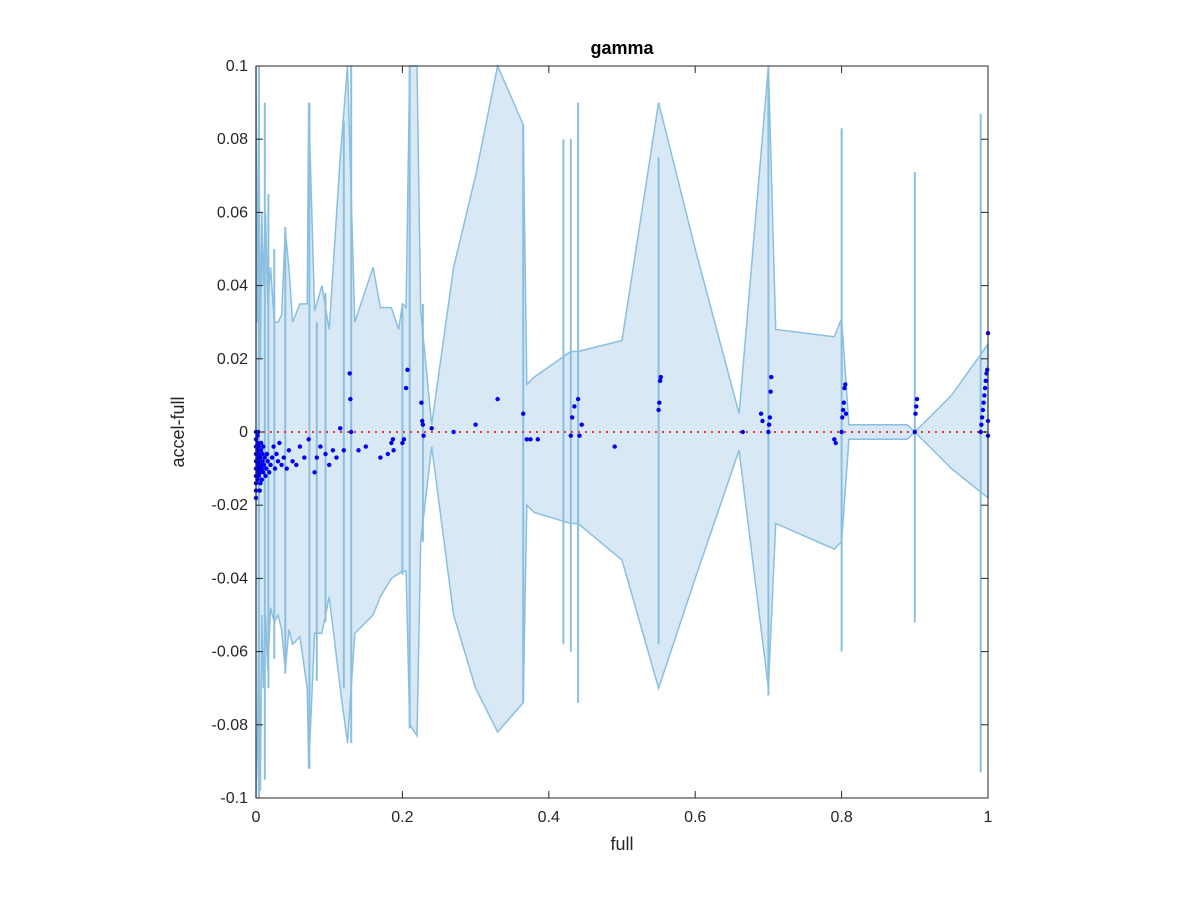  What do you see at coordinates (549, 817) in the screenshot?
I see `x-tick-label: 0.4` at bounding box center [549, 817].